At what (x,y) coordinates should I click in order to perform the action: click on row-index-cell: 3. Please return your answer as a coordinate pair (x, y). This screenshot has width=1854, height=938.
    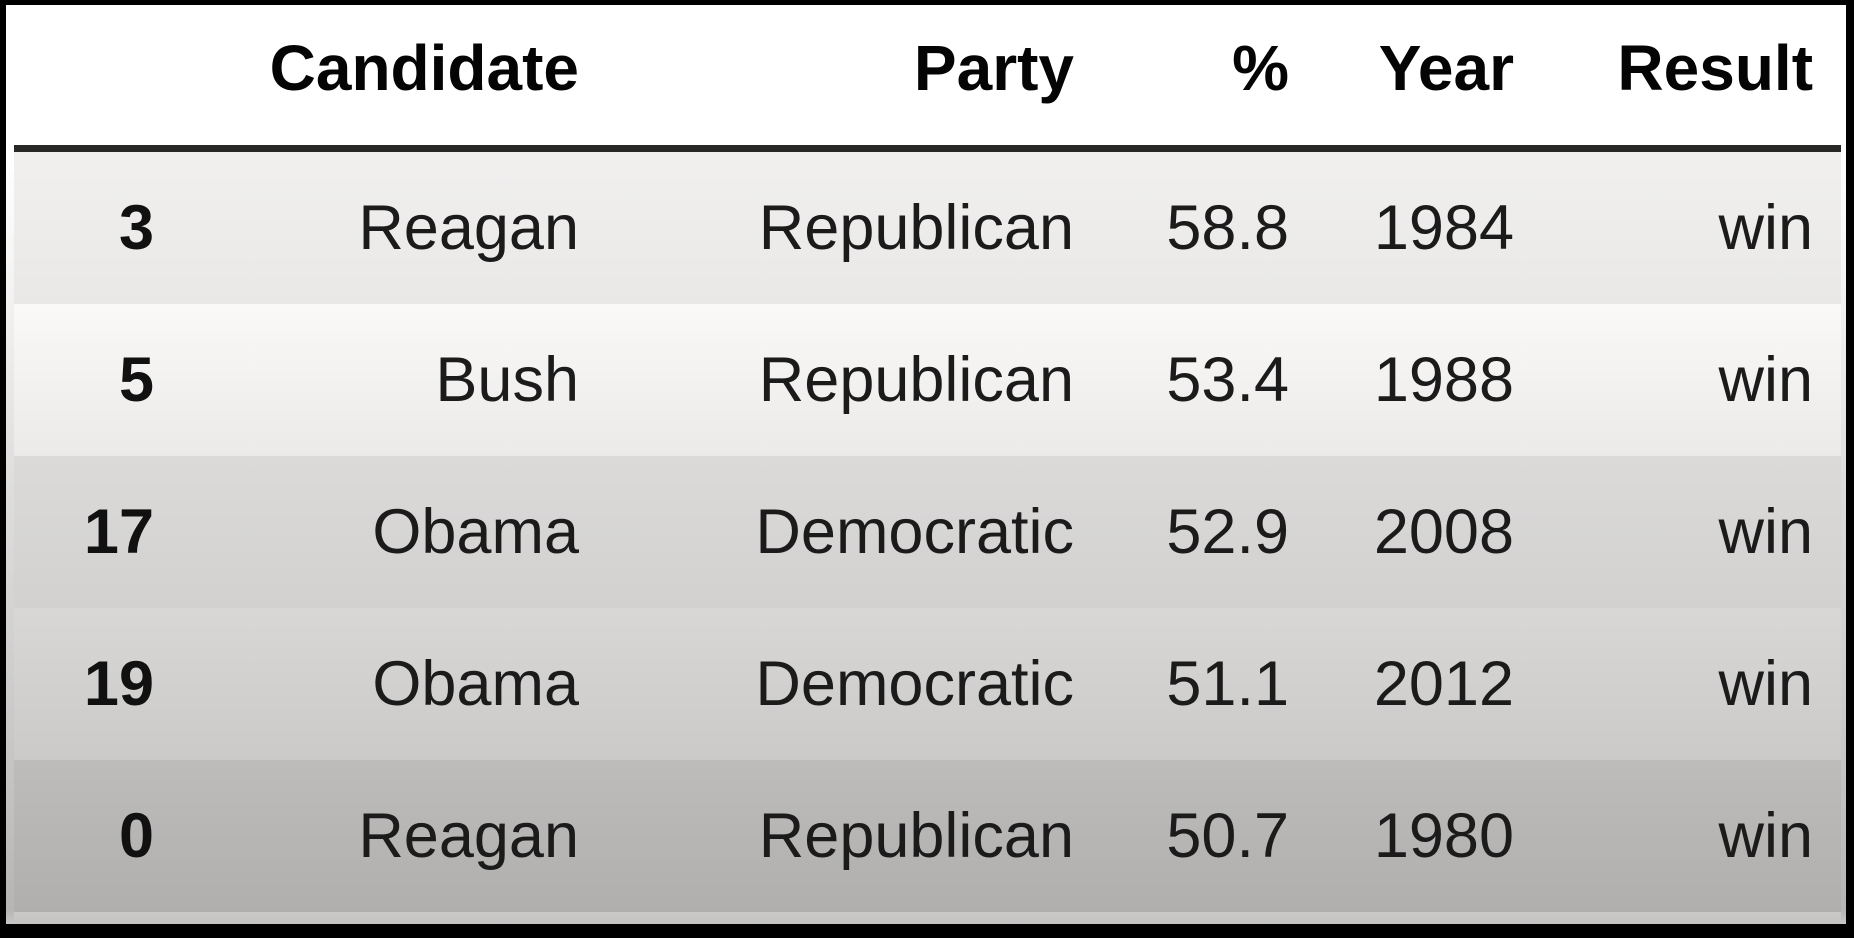
    Looking at the image, I should click on (136, 228).